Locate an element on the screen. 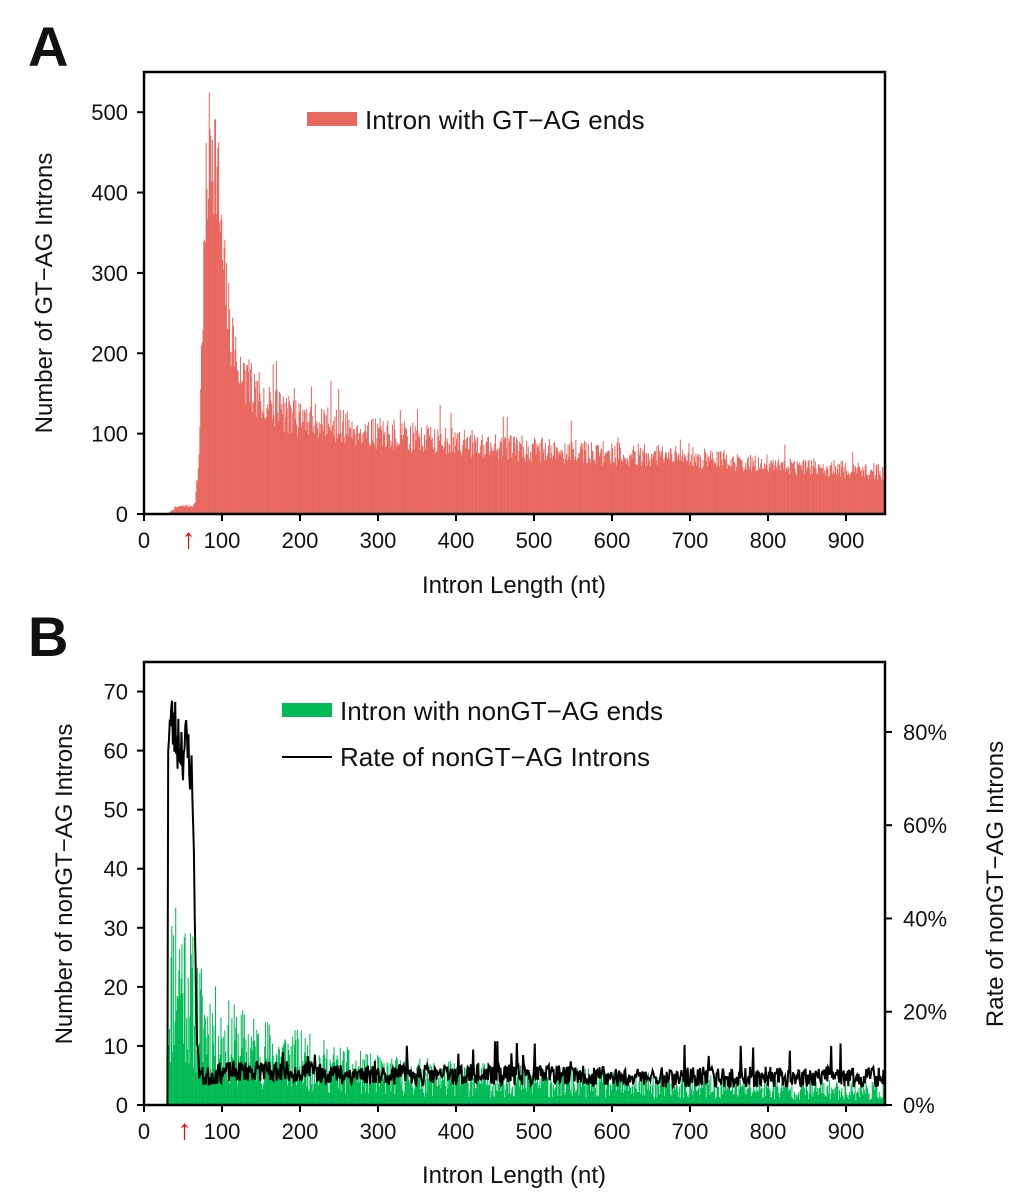 This screenshot has height=1200, width=1024. panel-a-x-tick-label: 600 is located at coordinates (612, 540).